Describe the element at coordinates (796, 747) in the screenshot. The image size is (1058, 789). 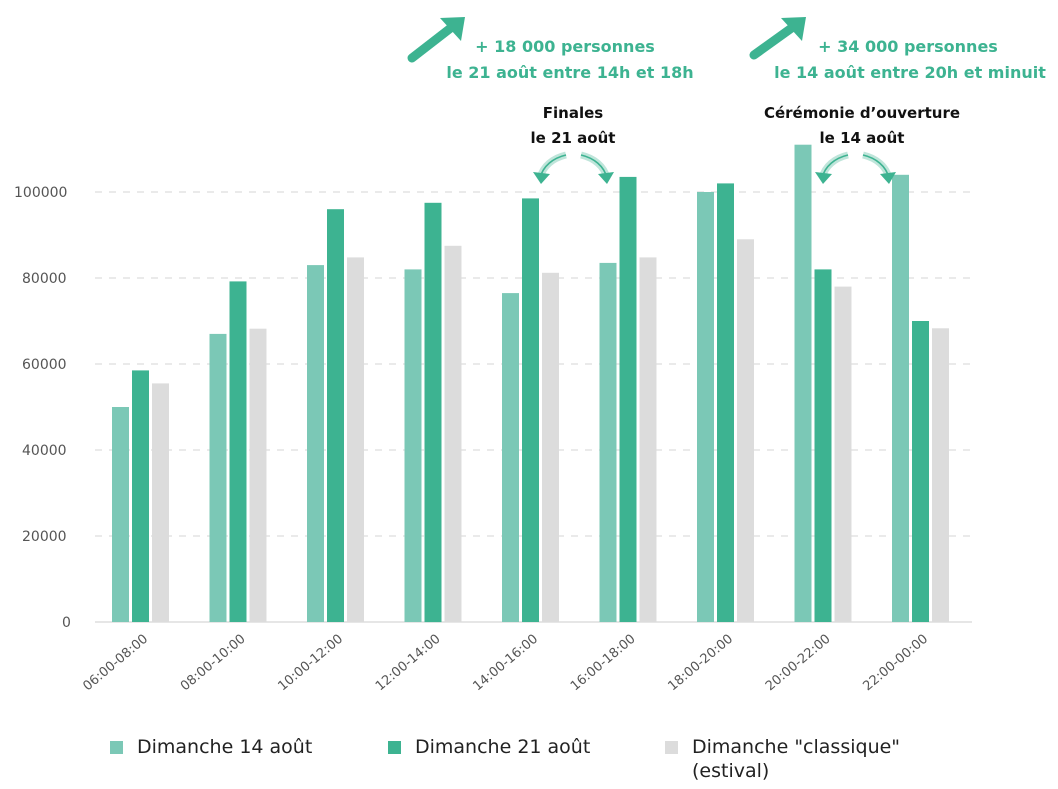
I see `legend-label-line1: Dimanche "classique"` at that location.